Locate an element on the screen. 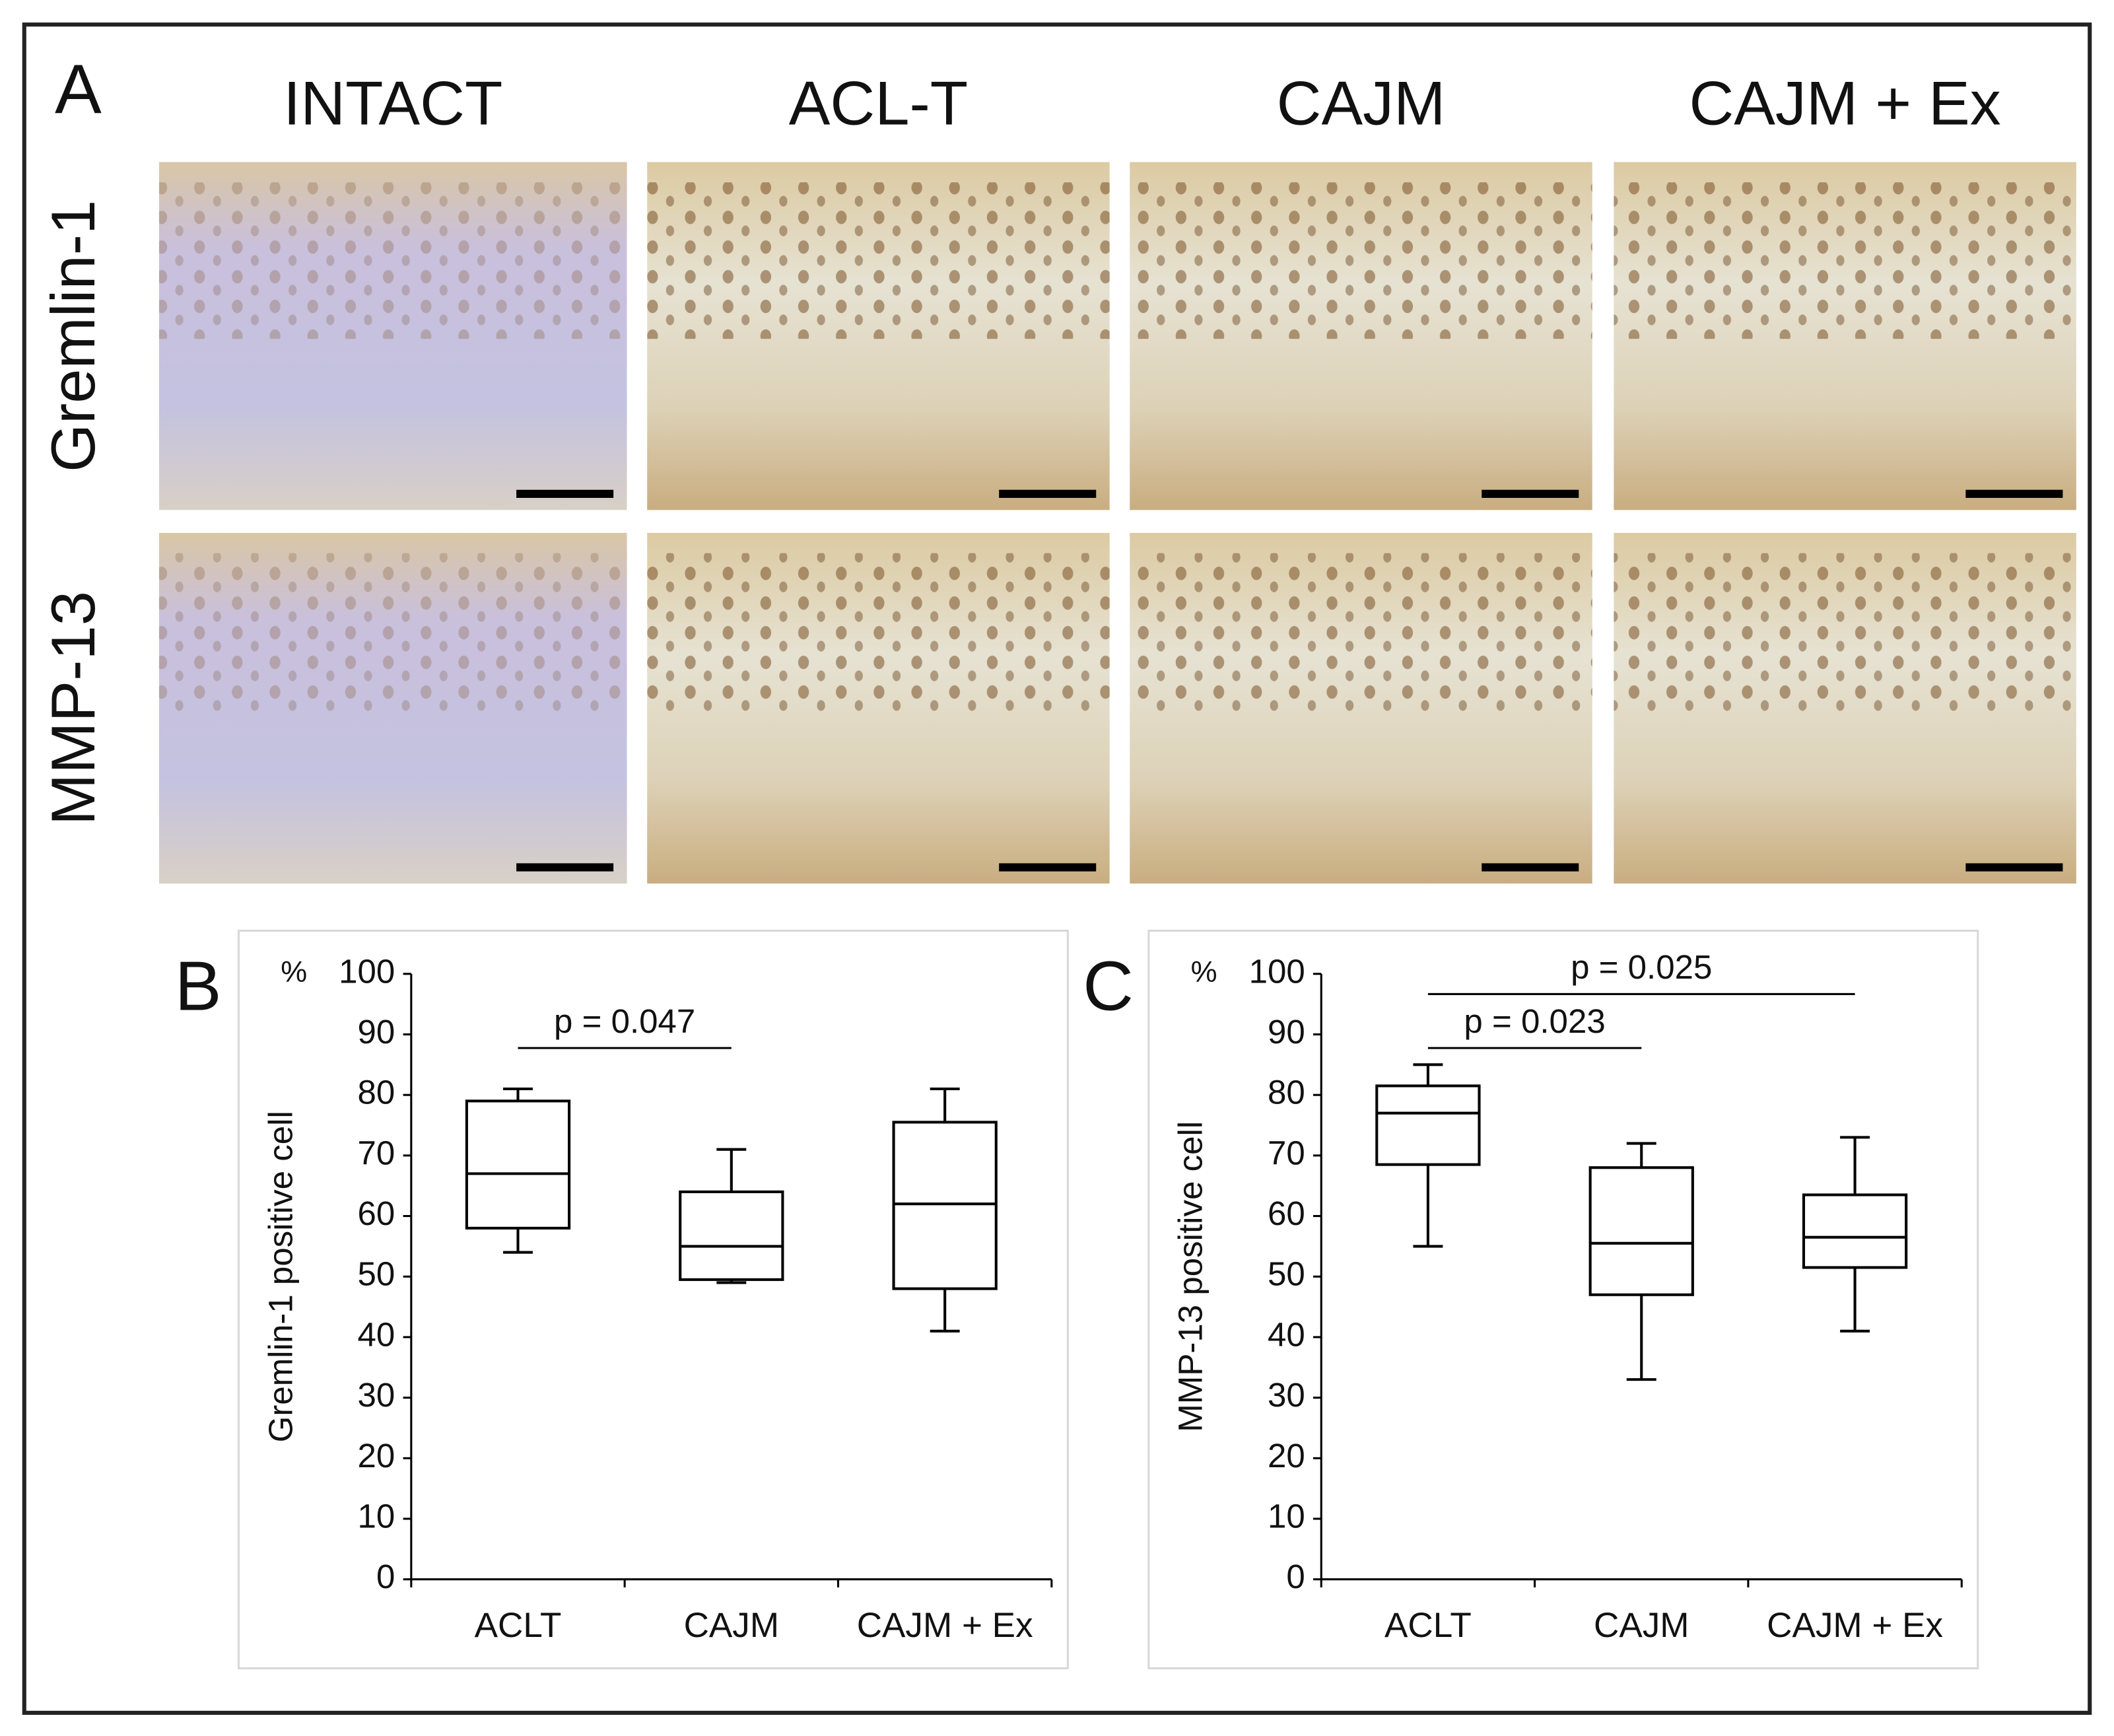  panel-label: A is located at coordinates (78, 89).